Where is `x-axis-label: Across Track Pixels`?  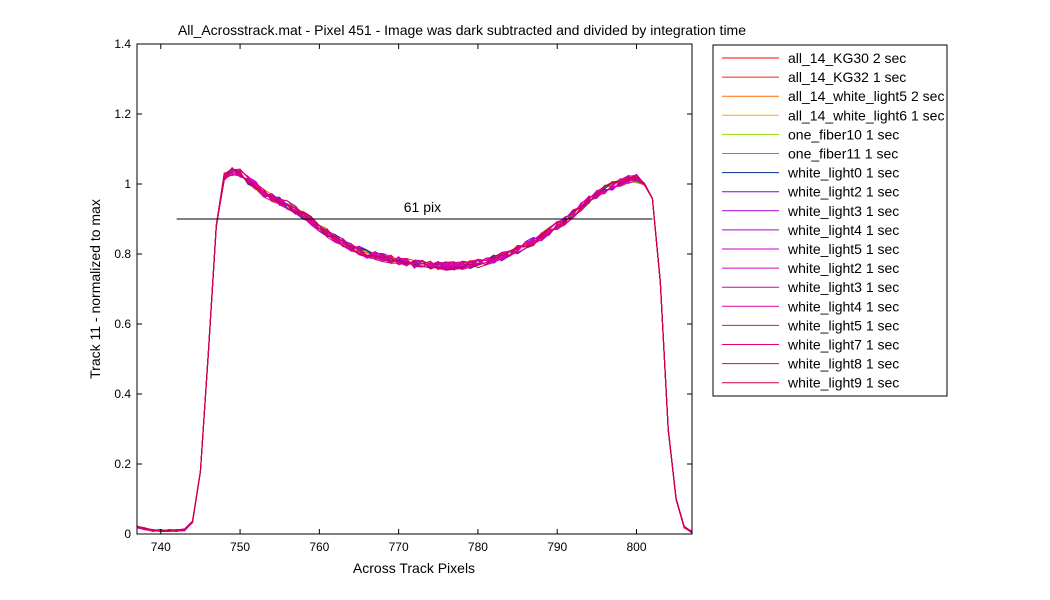
x-axis-label: Across Track Pixels is located at coordinates (414, 568).